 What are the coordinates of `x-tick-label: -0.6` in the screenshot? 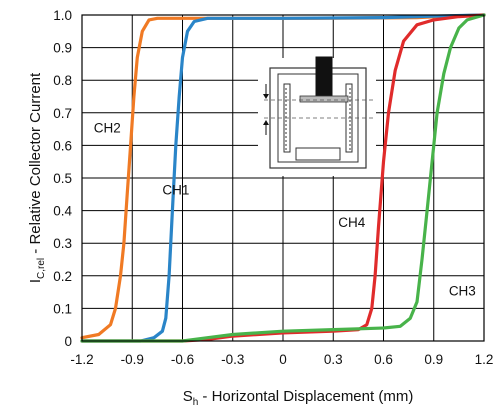 It's located at (182, 359).